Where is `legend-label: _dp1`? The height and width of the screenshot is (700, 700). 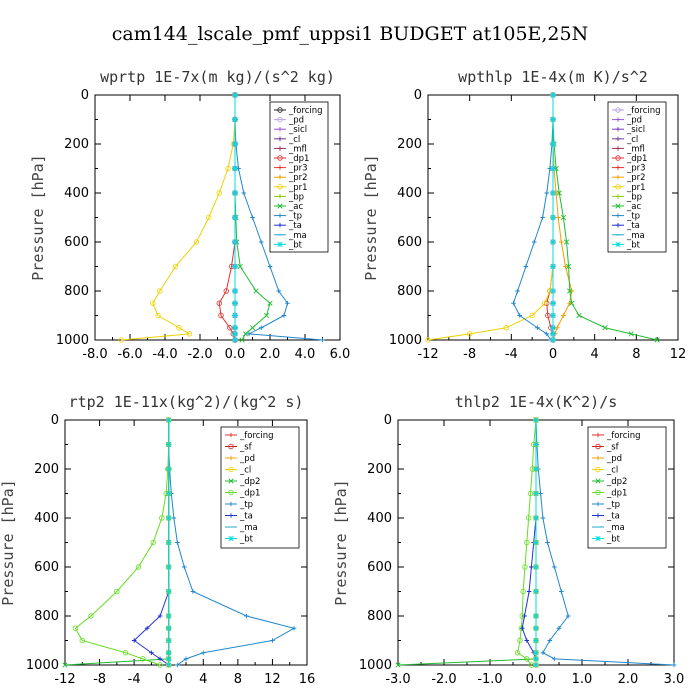
legend-label: _dp1 is located at coordinates (249, 494).